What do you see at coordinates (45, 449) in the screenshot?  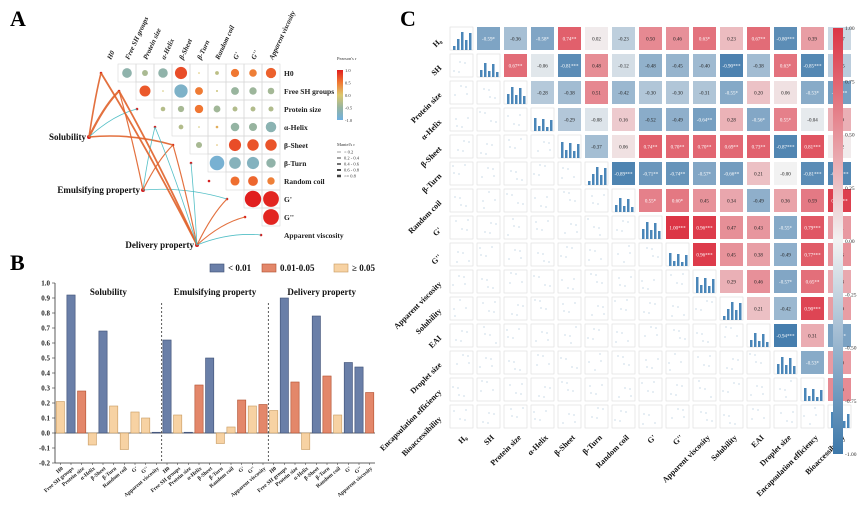 I see `y-tick-label: -0.1` at bounding box center [45, 449].